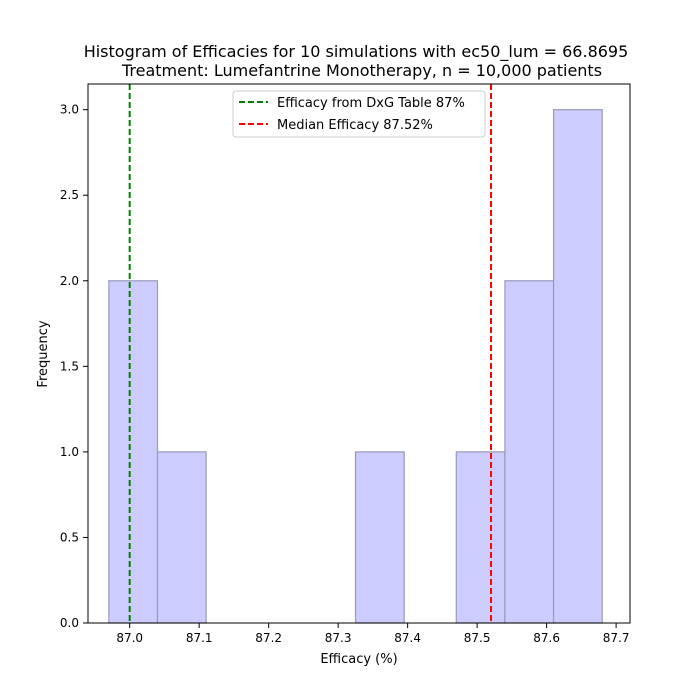 The width and height of the screenshot is (700, 700). Describe the element at coordinates (371, 103) in the screenshot. I see `legend-label-dxg: Efficacy from DxG Table 87%` at that location.